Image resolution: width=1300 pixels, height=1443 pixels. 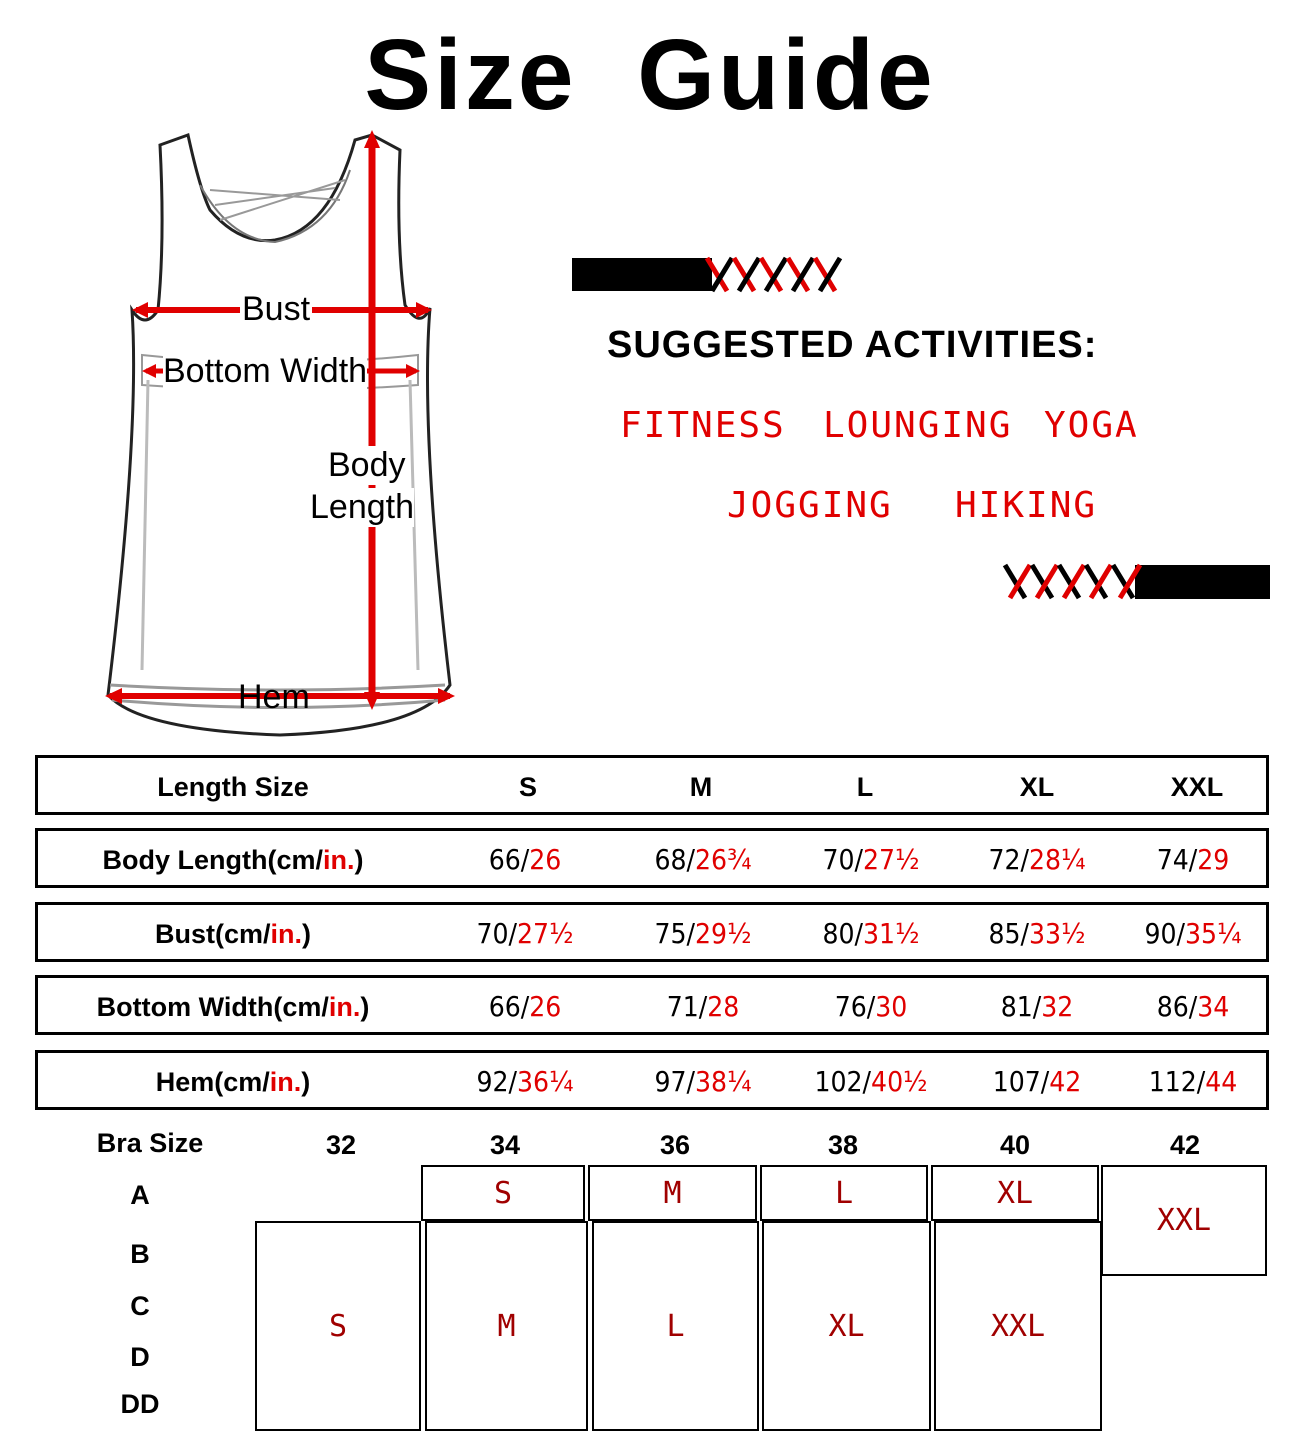 What do you see at coordinates (233, 787) in the screenshot?
I see `header-label: Length Size` at bounding box center [233, 787].